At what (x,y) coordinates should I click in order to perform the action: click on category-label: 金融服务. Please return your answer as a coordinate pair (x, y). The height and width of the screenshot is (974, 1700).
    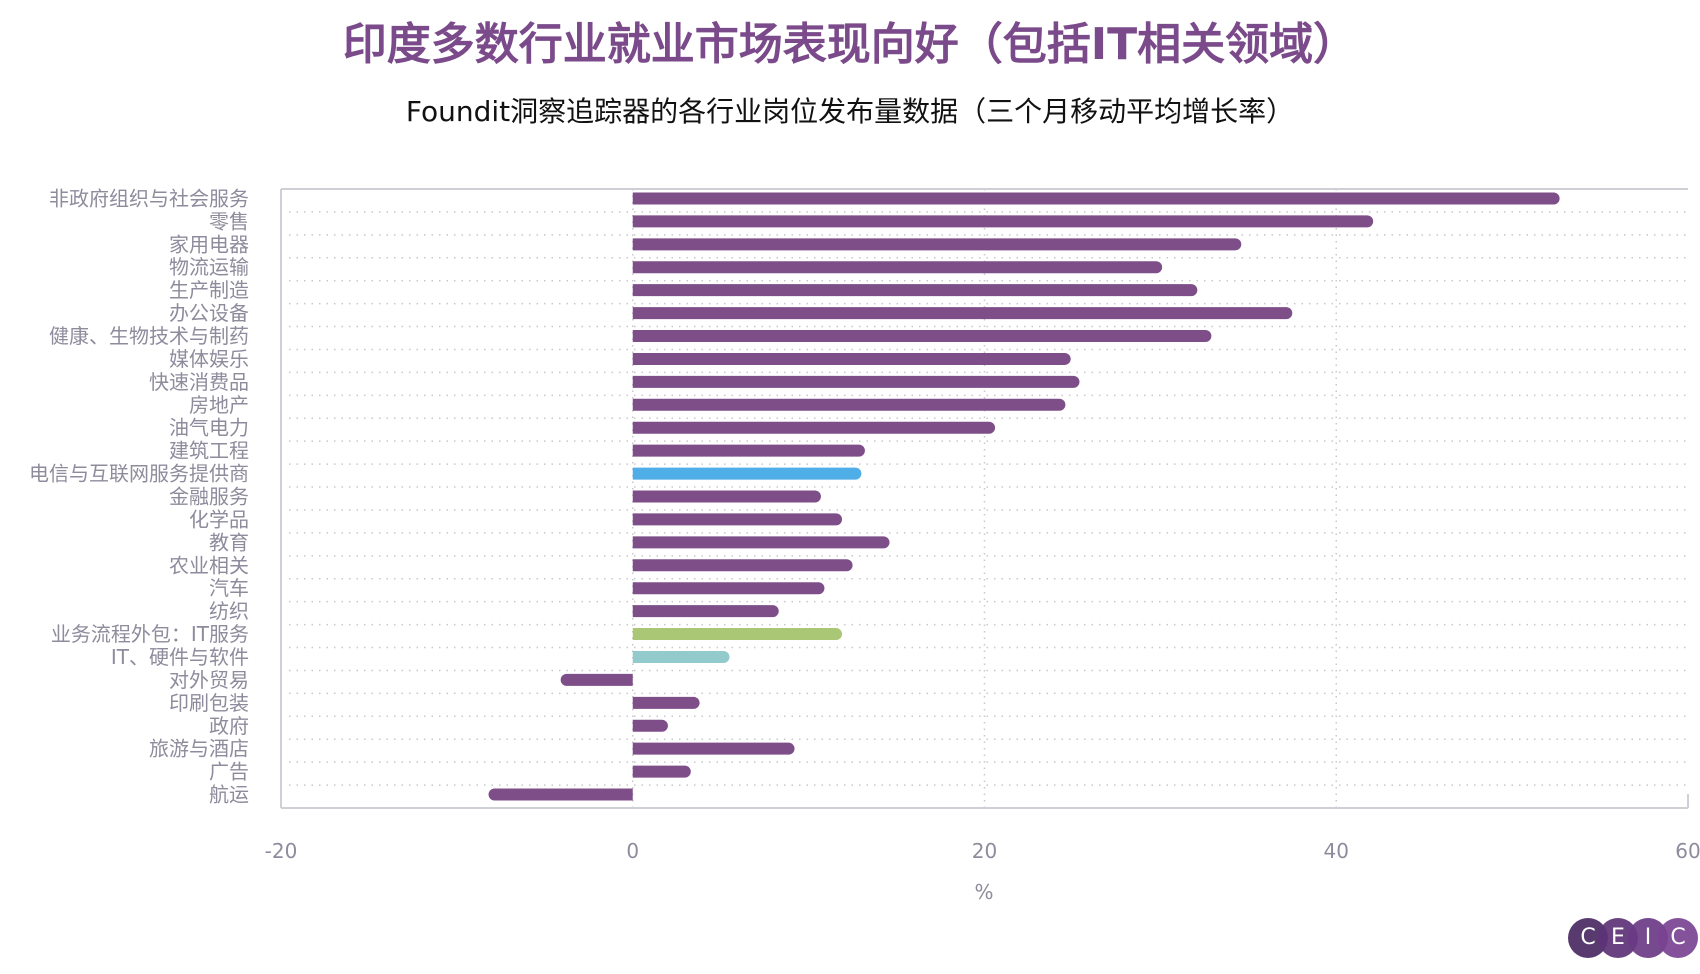
    Looking at the image, I should click on (209, 497).